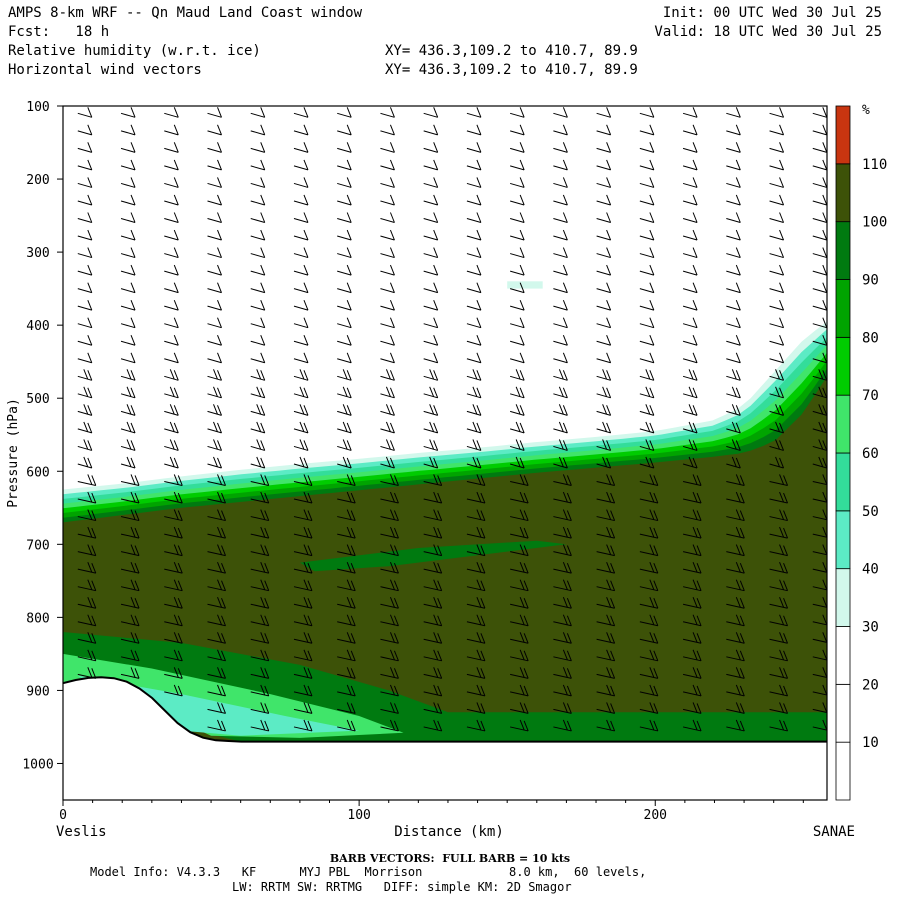 This screenshot has height=900, width=900. What do you see at coordinates (834, 832) in the screenshot?
I see `x-right-location: SANAE` at bounding box center [834, 832].